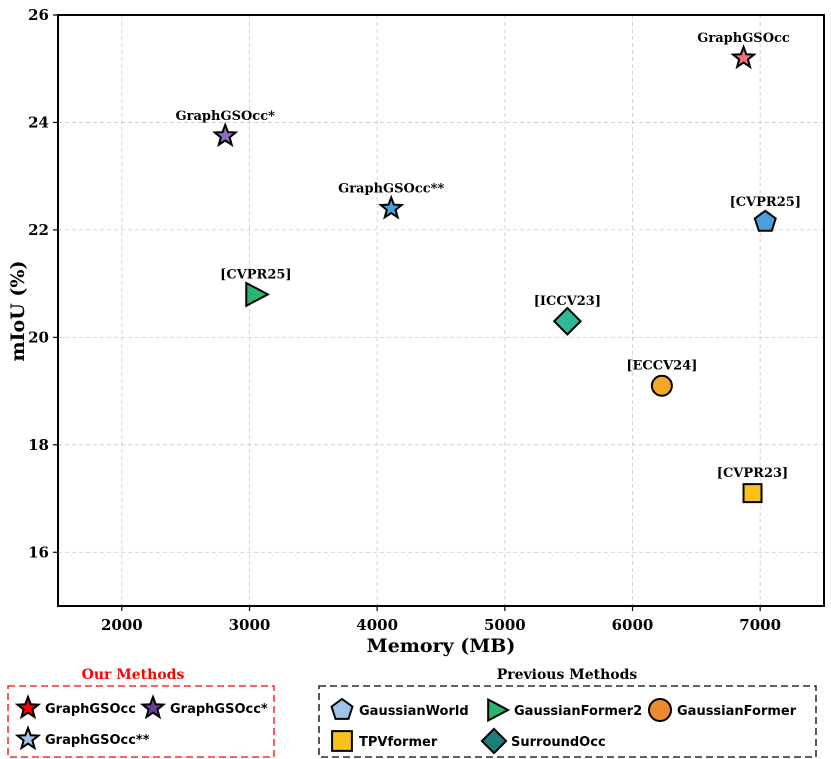  What do you see at coordinates (743, 38) in the screenshot?
I see `graphgsocc-label: GraphGSOcc` at bounding box center [743, 38].